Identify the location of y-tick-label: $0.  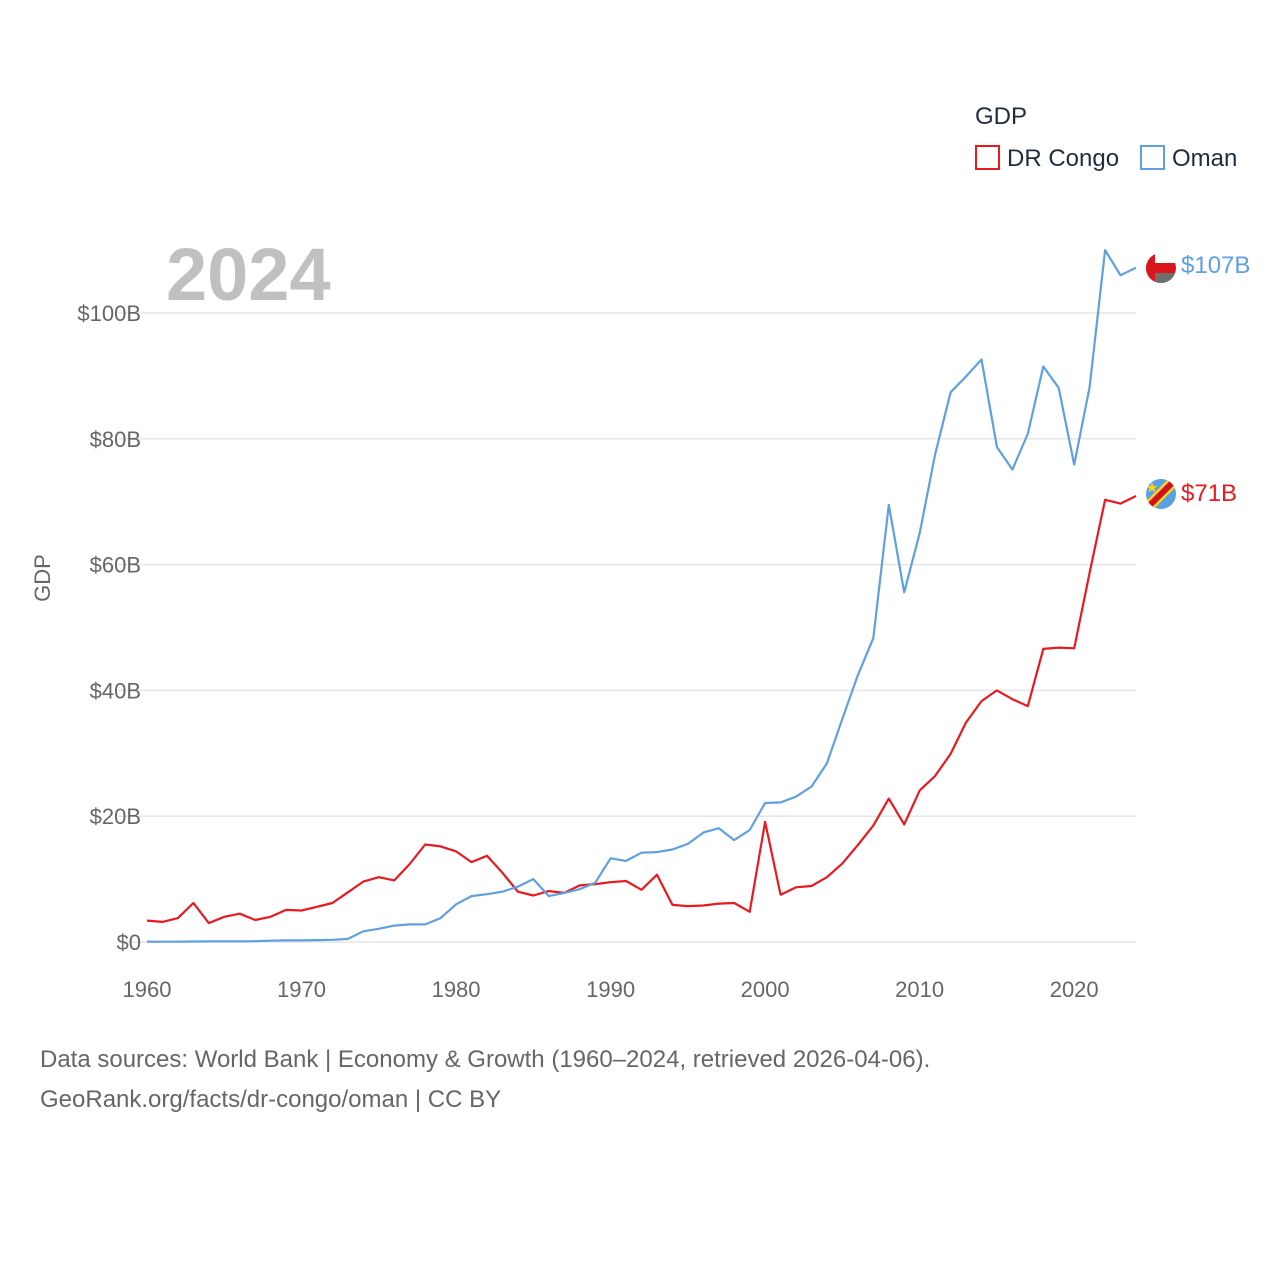
(129, 942).